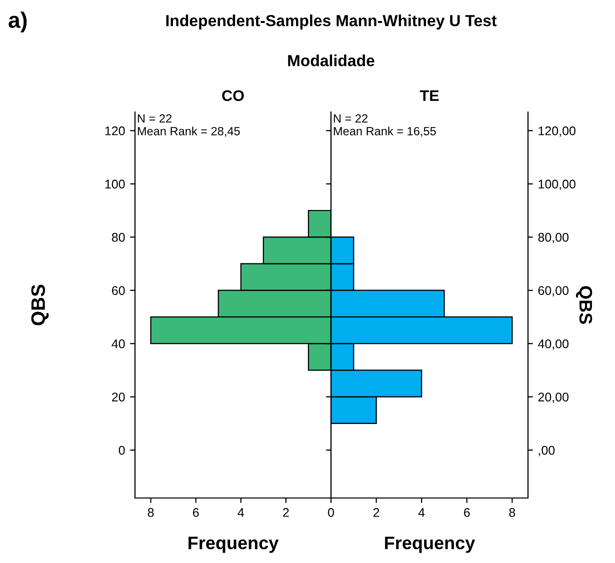 Image resolution: width=615 pixels, height=563 pixels. Describe the element at coordinates (118, 397) in the screenshot. I see `y-tick-label: 20` at that location.